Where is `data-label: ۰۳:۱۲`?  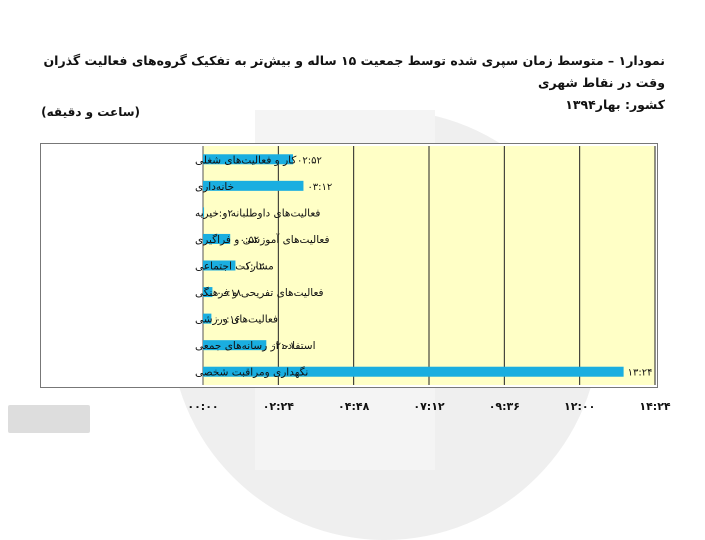 data-label: ۰۳:۱۲ is located at coordinates (319, 187).